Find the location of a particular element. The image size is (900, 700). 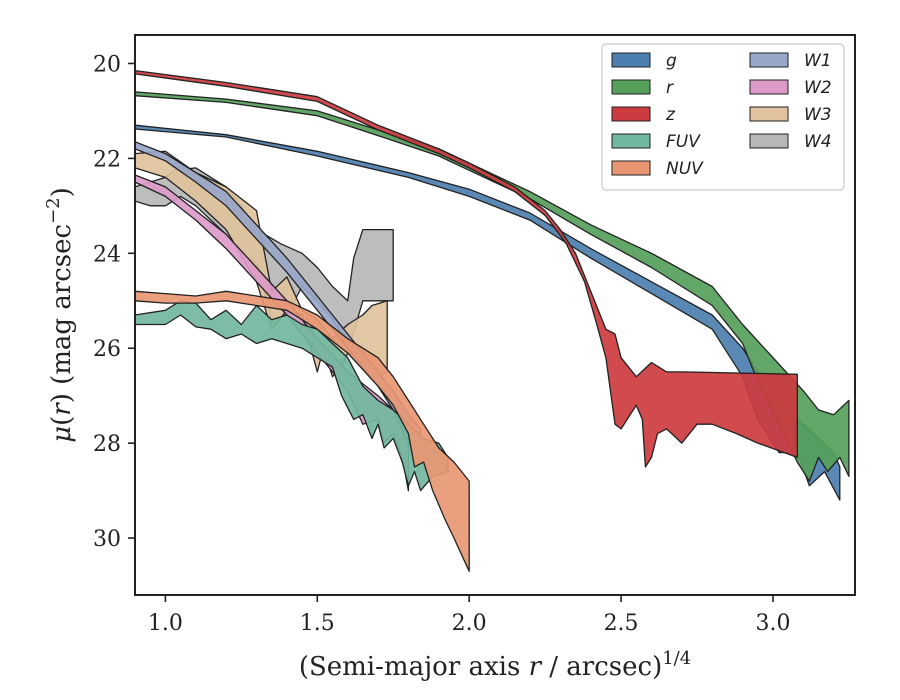

legend: grz FUV NUV W1 W2 W3 W4 is located at coordinates (723, 117).